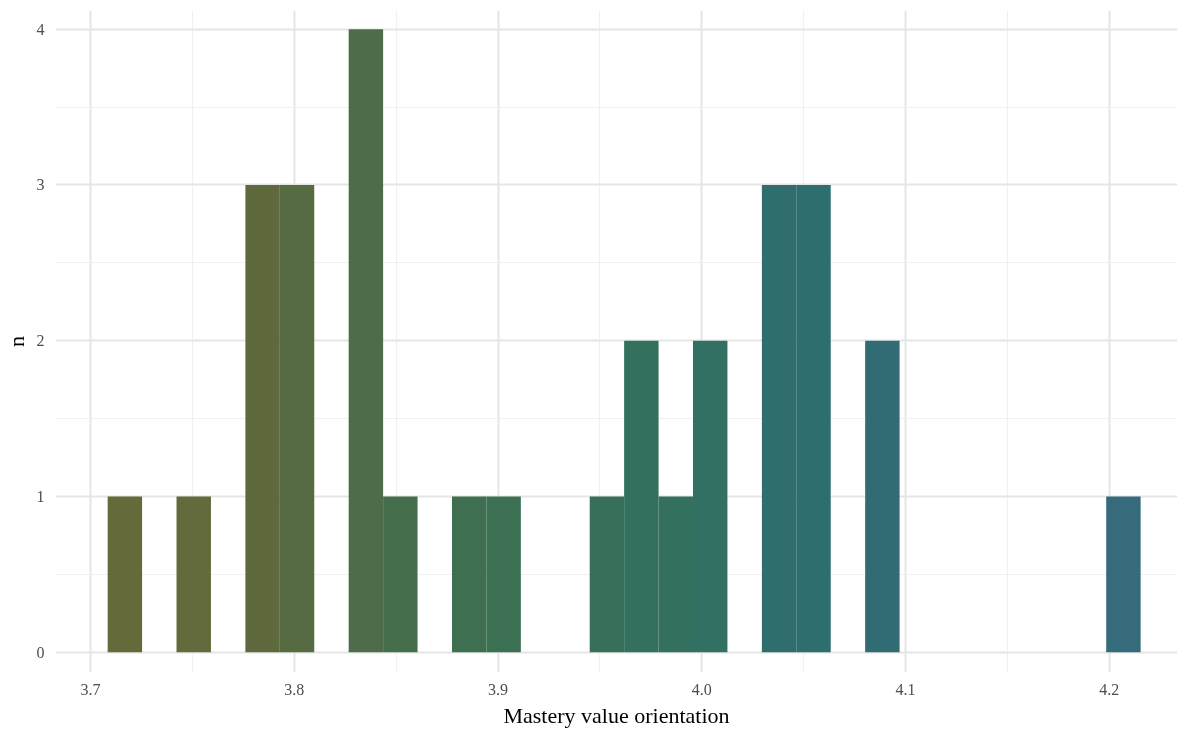 The image size is (1192, 730). What do you see at coordinates (16, 341) in the screenshot?
I see `y-axis-title: n` at bounding box center [16, 341].